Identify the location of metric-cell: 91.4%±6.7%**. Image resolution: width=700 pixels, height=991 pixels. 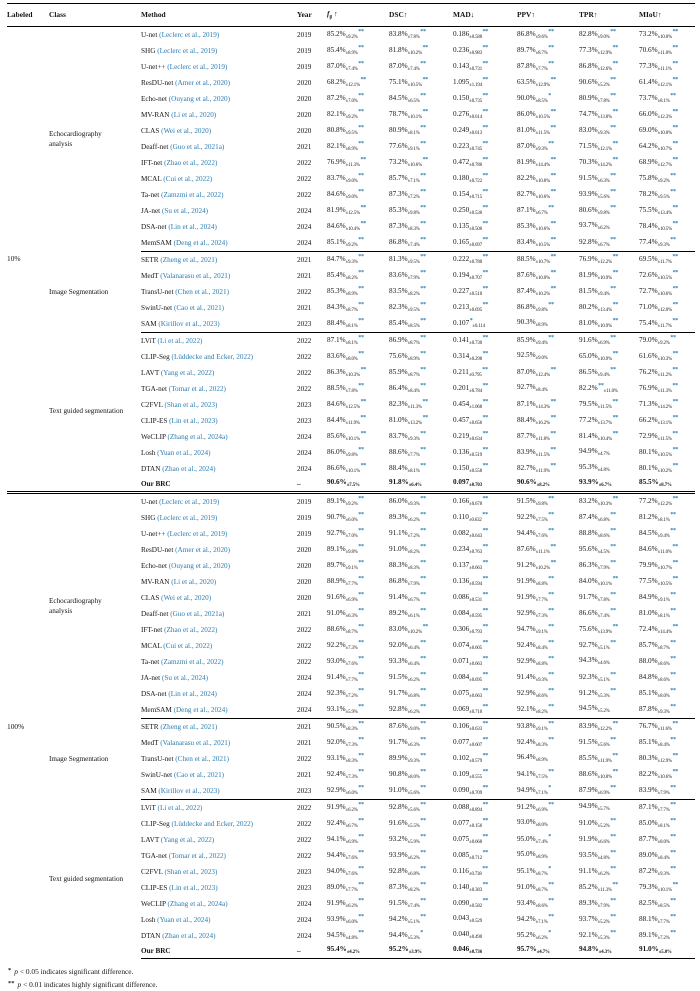
(407, 597).